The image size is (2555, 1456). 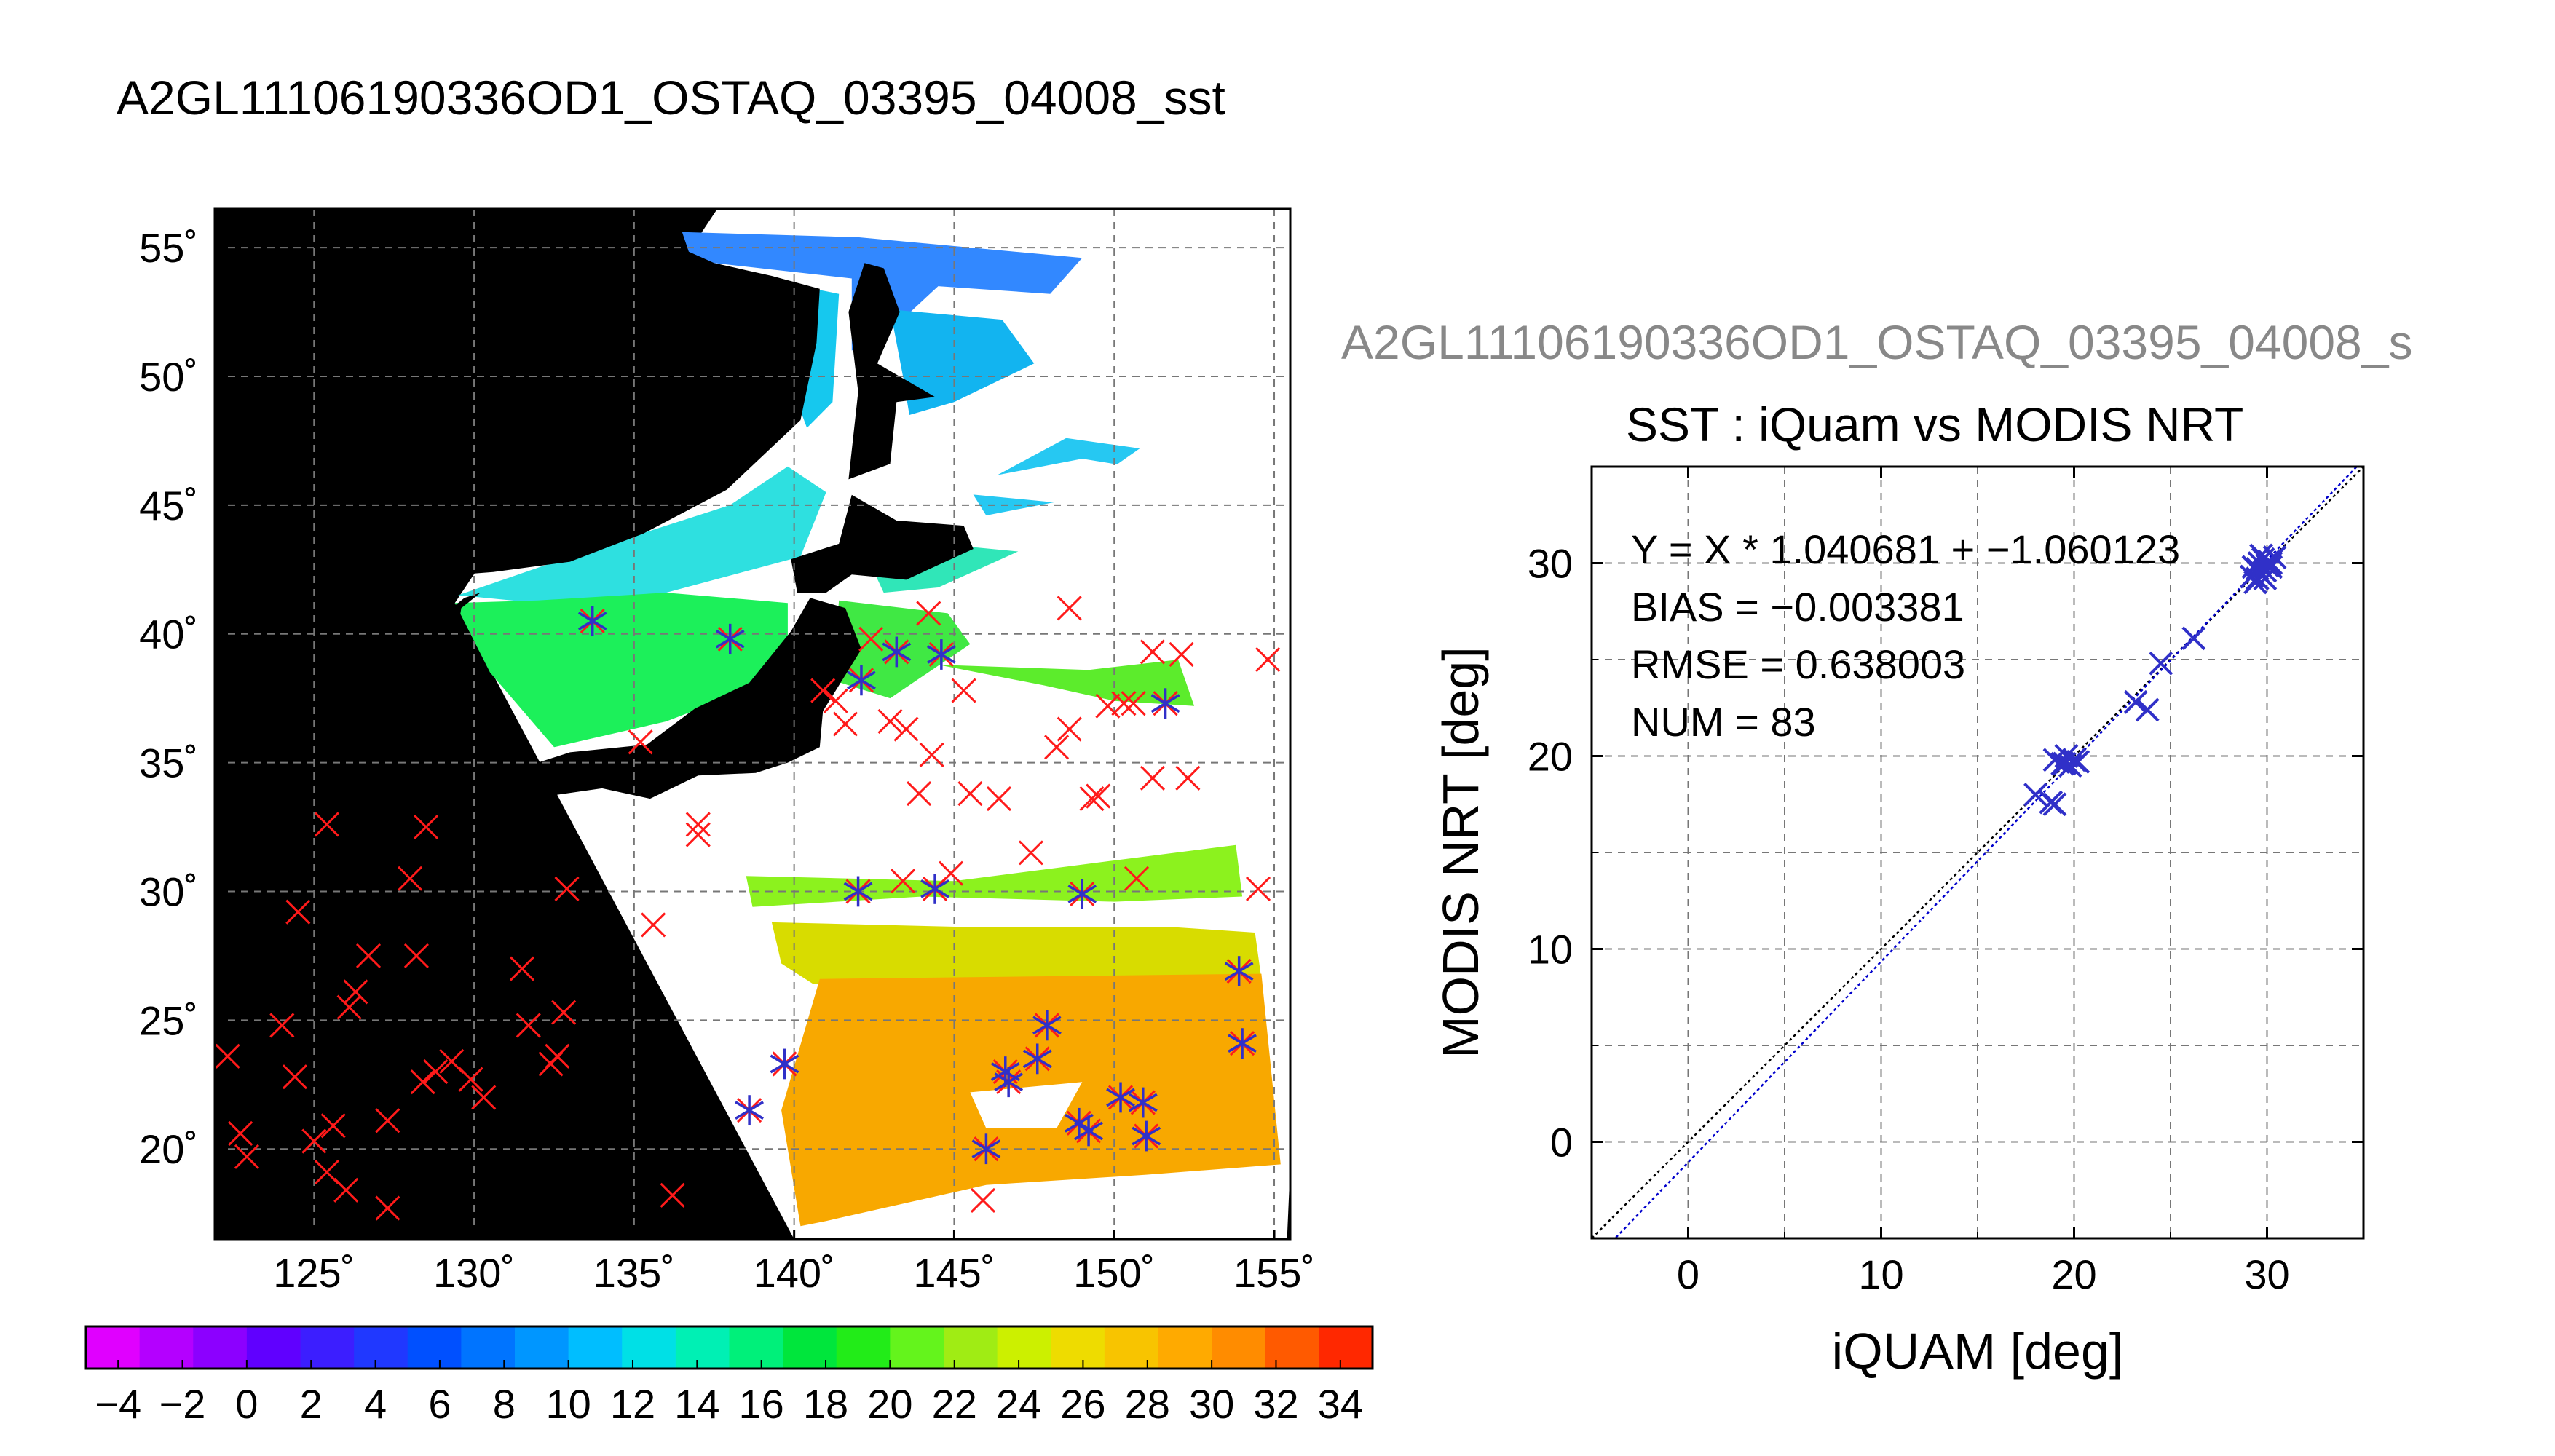 I want to click on land-hokkaido, so click(x=882, y=543).